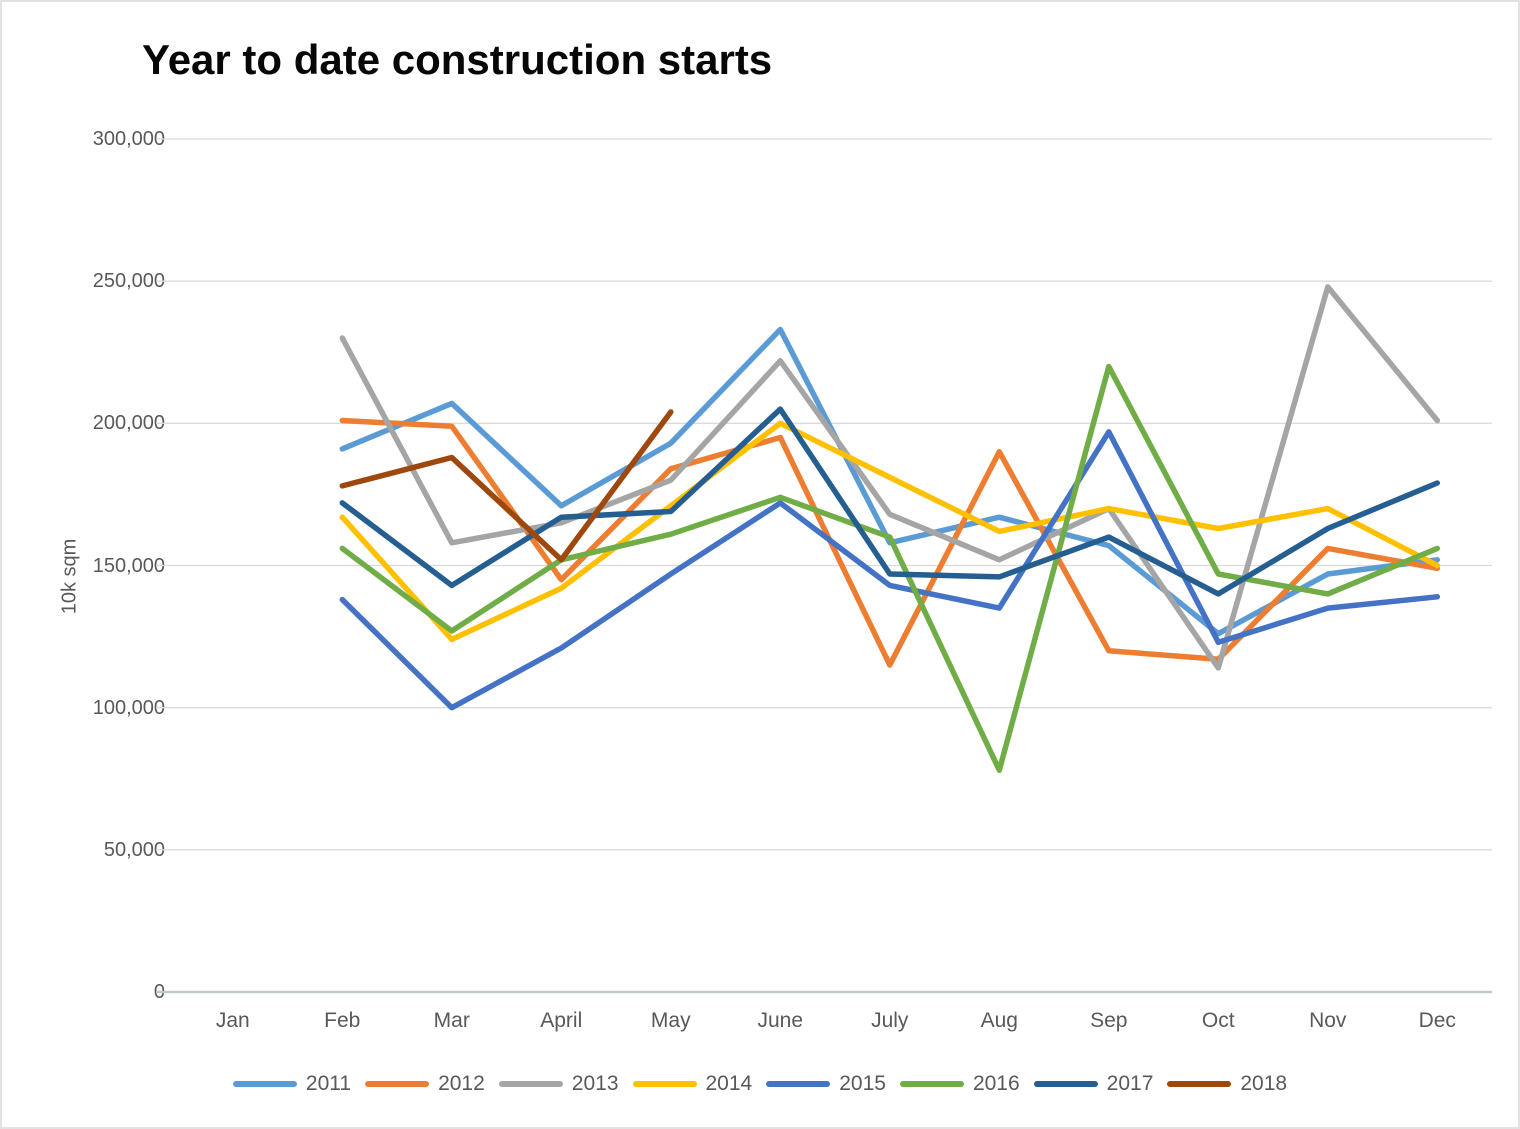 The height and width of the screenshot is (1129, 1520). What do you see at coordinates (451, 1020) in the screenshot?
I see `x-axis-label: Mar` at bounding box center [451, 1020].